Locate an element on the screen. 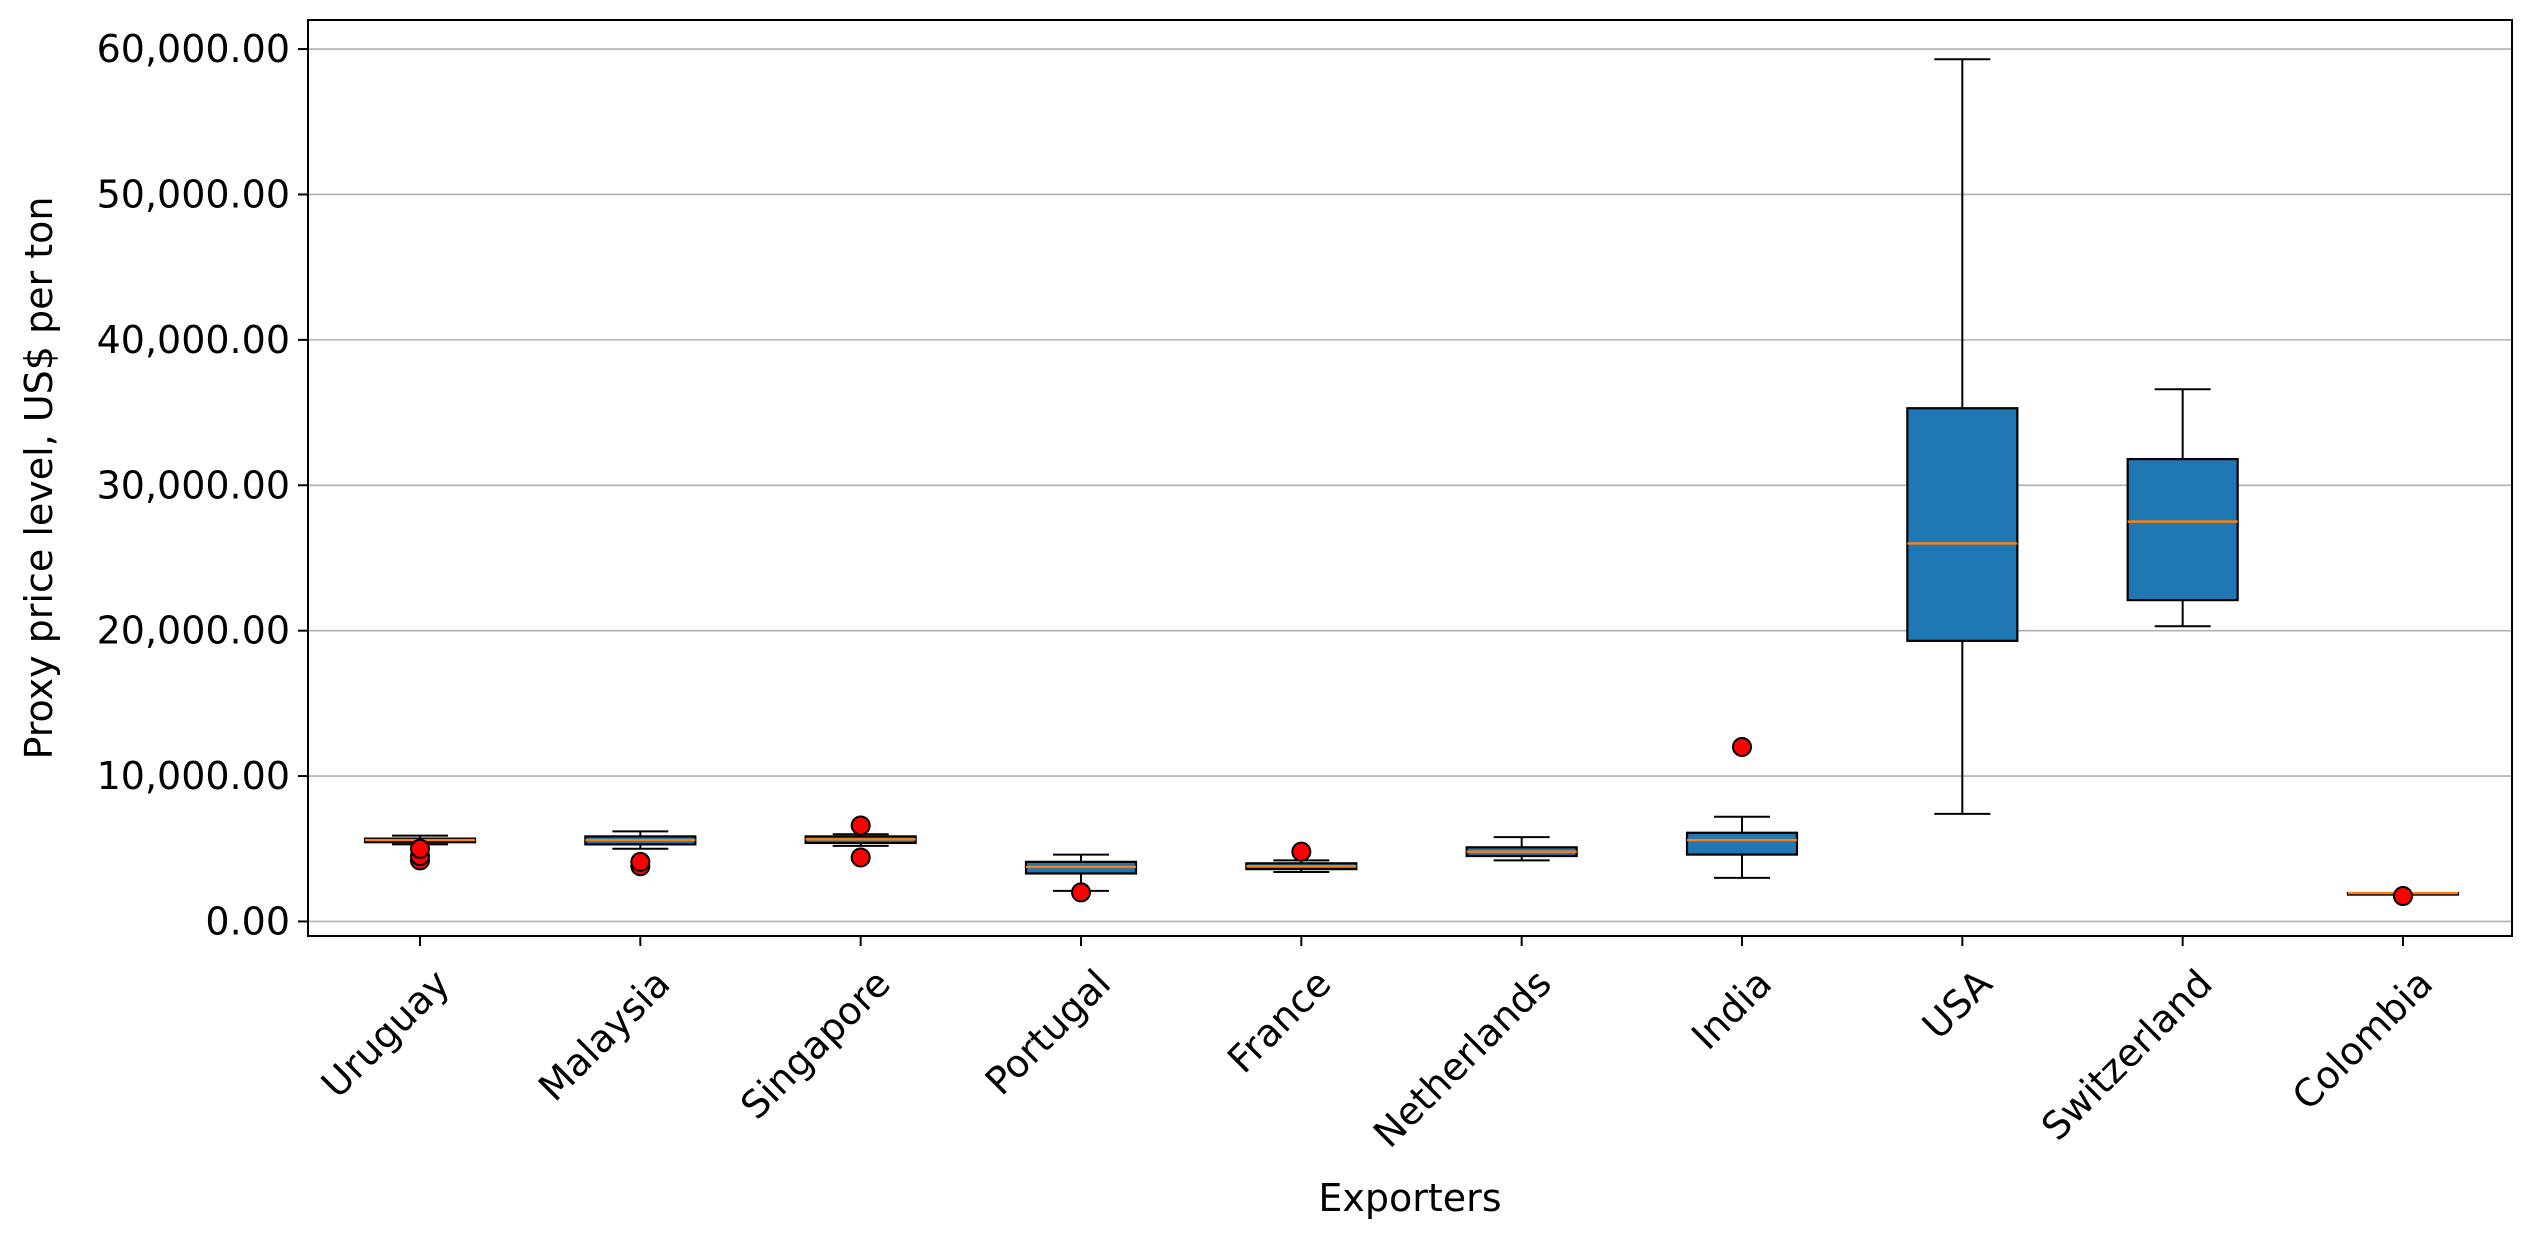 The image size is (2534, 1247). box-uruguay is located at coordinates (420, 852).